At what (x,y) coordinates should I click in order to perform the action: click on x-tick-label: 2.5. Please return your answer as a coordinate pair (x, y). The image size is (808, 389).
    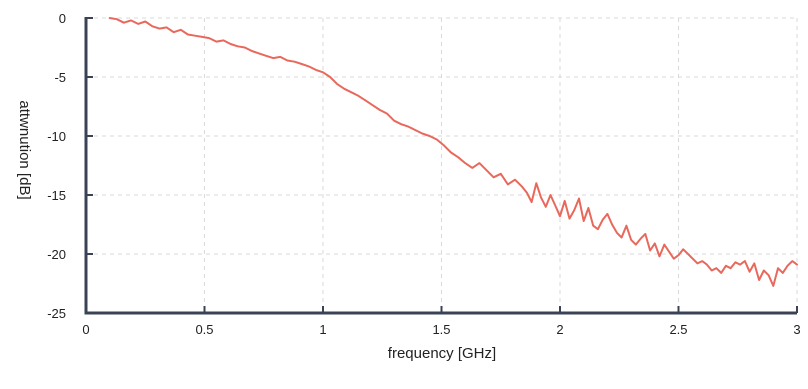
    Looking at the image, I should click on (678, 329).